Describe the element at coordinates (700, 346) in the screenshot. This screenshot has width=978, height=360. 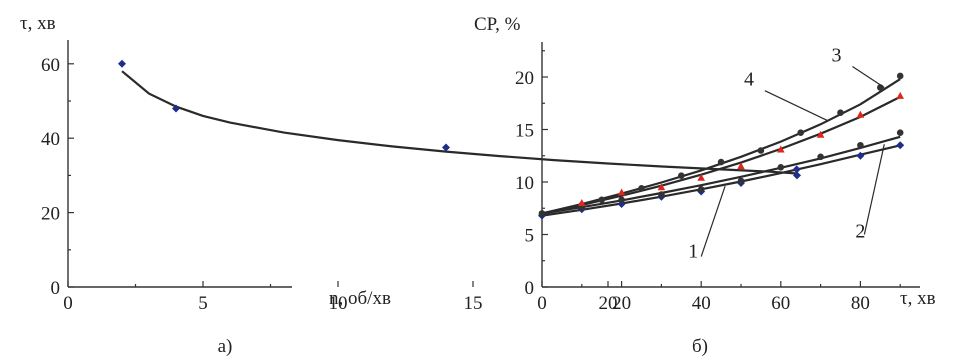
I see `chart-b-caption: б)` at that location.